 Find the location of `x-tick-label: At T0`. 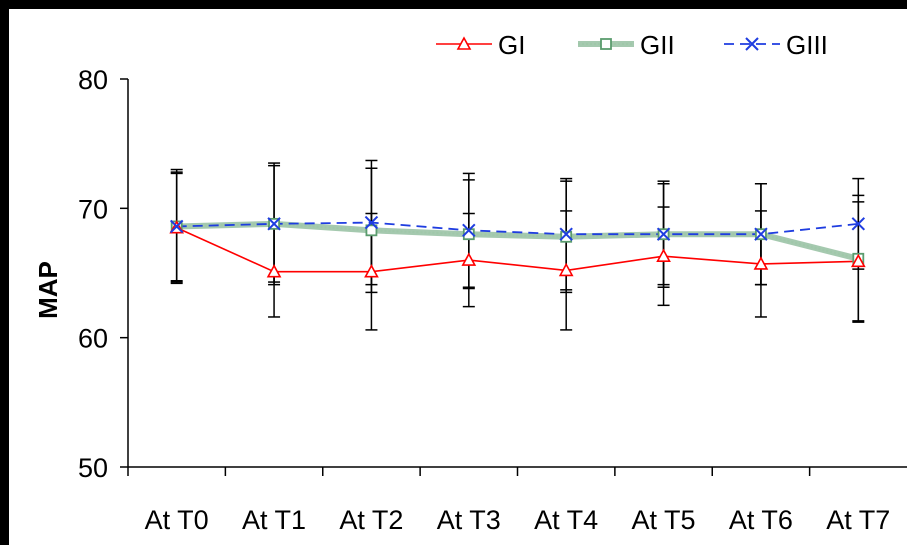

x-tick-label: At T0 is located at coordinates (177, 520).